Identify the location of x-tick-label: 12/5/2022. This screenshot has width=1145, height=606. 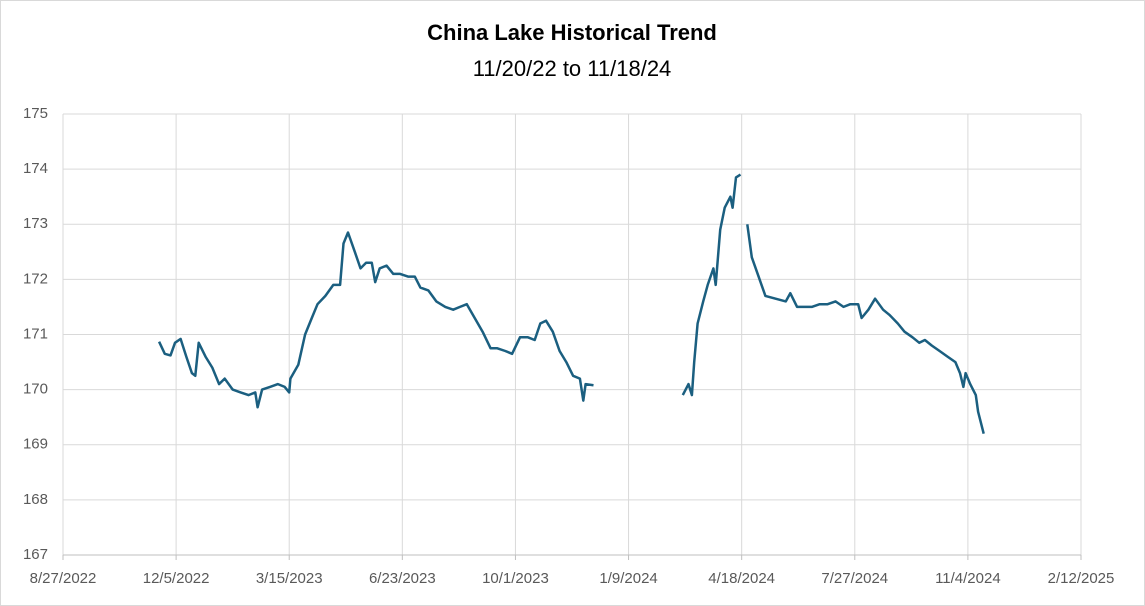
(176, 578).